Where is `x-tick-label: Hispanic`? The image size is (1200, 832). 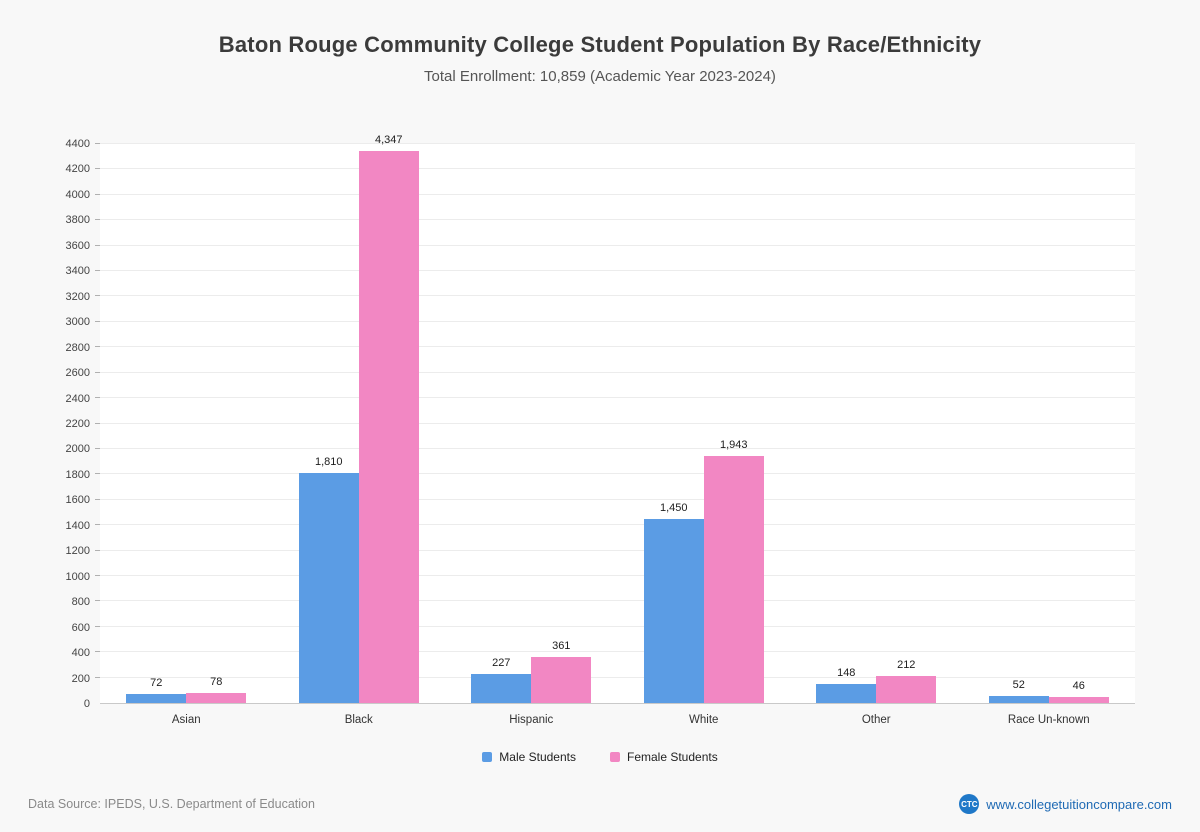 x-tick-label: Hispanic is located at coordinates (531, 720).